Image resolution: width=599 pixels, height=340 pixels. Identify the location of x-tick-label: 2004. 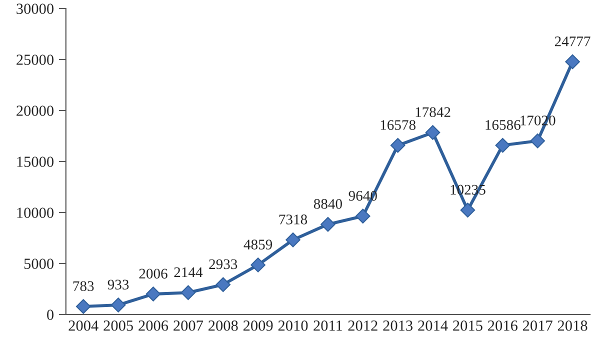
(83, 325).